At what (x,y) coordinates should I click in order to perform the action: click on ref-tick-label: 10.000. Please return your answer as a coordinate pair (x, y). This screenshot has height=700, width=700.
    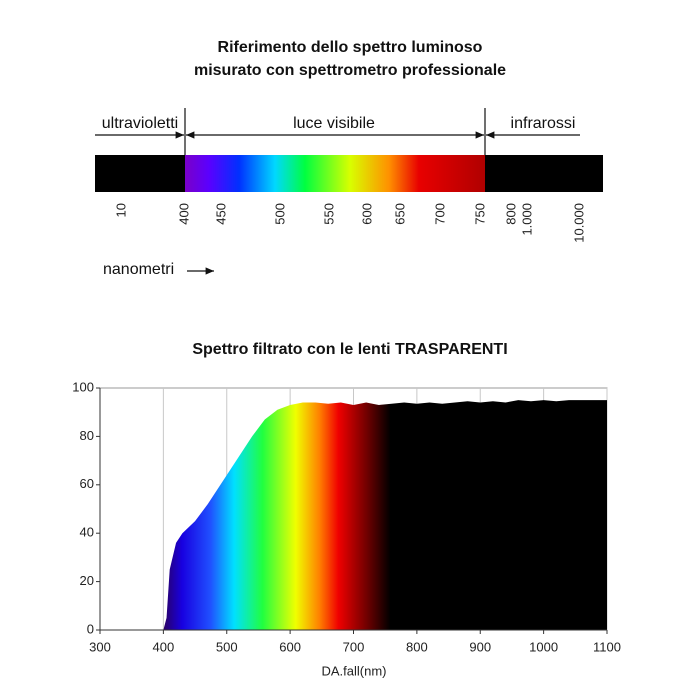
    Looking at the image, I should click on (578, 223).